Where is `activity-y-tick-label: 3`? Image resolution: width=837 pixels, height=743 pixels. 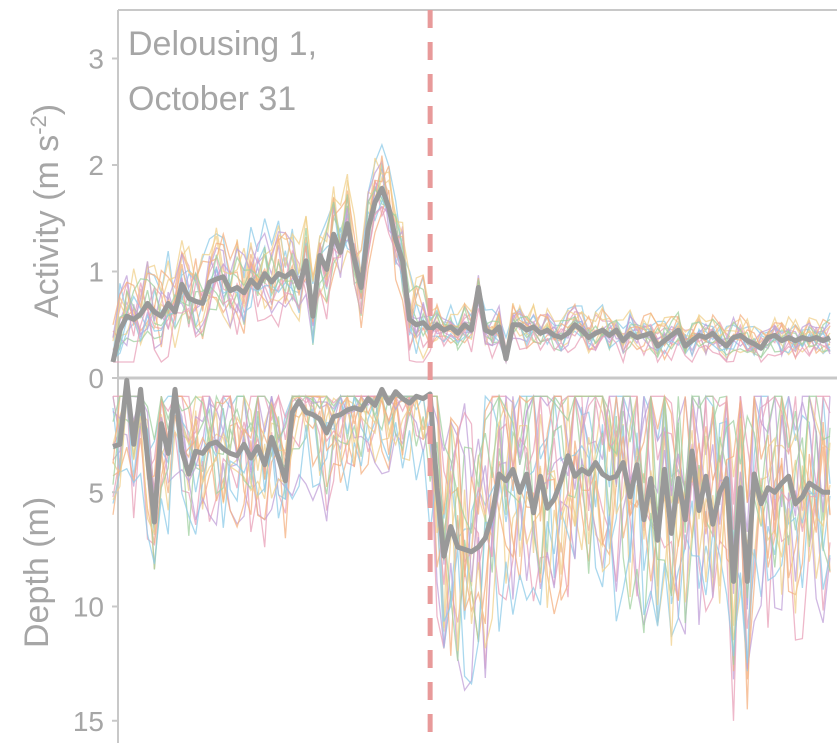
activity-y-tick-label: 3 is located at coordinates (96, 59).